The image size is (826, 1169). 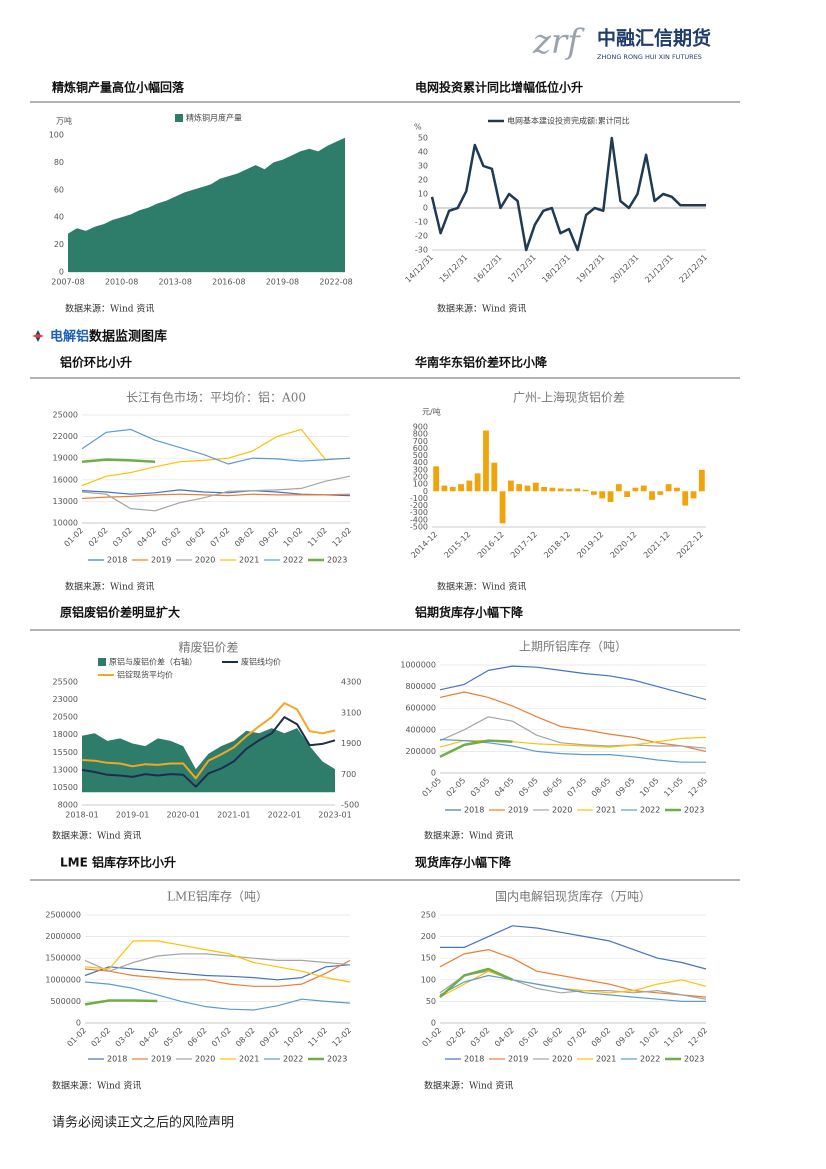 What do you see at coordinates (121, 282) in the screenshot?
I see `x-tick-label: 2010-08` at bounding box center [121, 282].